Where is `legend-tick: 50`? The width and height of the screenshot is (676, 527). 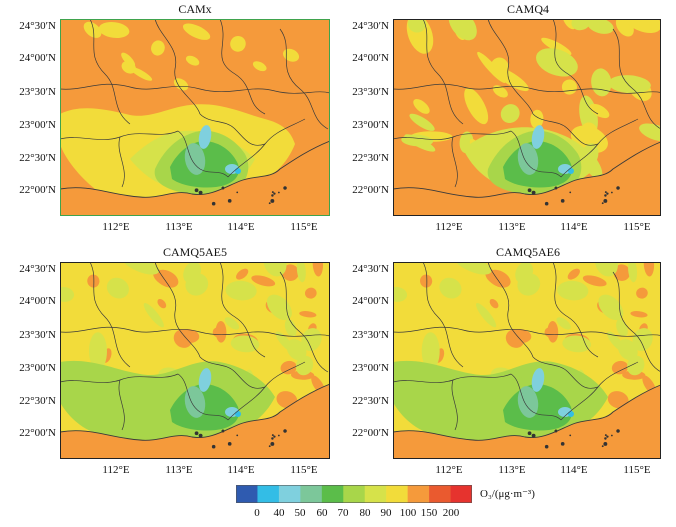 legend-tick: 50 is located at coordinates (300, 513).